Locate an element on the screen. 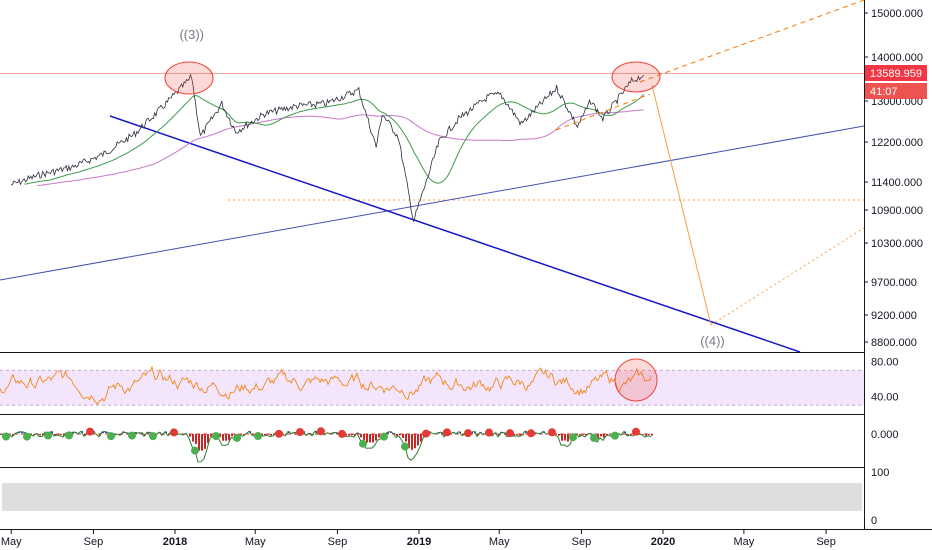 The image size is (932, 550). rsi-axis: 80.00 40.00 is located at coordinates (885, 380).